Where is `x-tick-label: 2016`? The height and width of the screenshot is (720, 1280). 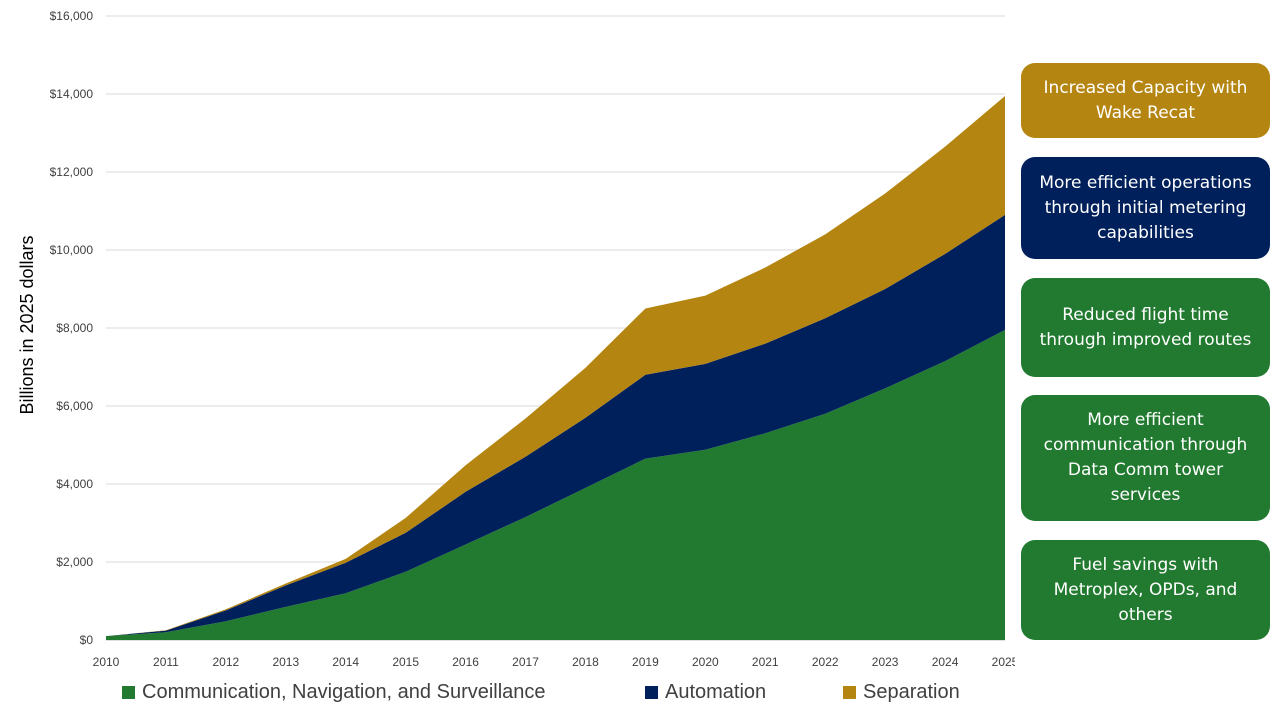
x-tick-label: 2016 is located at coordinates (465, 662).